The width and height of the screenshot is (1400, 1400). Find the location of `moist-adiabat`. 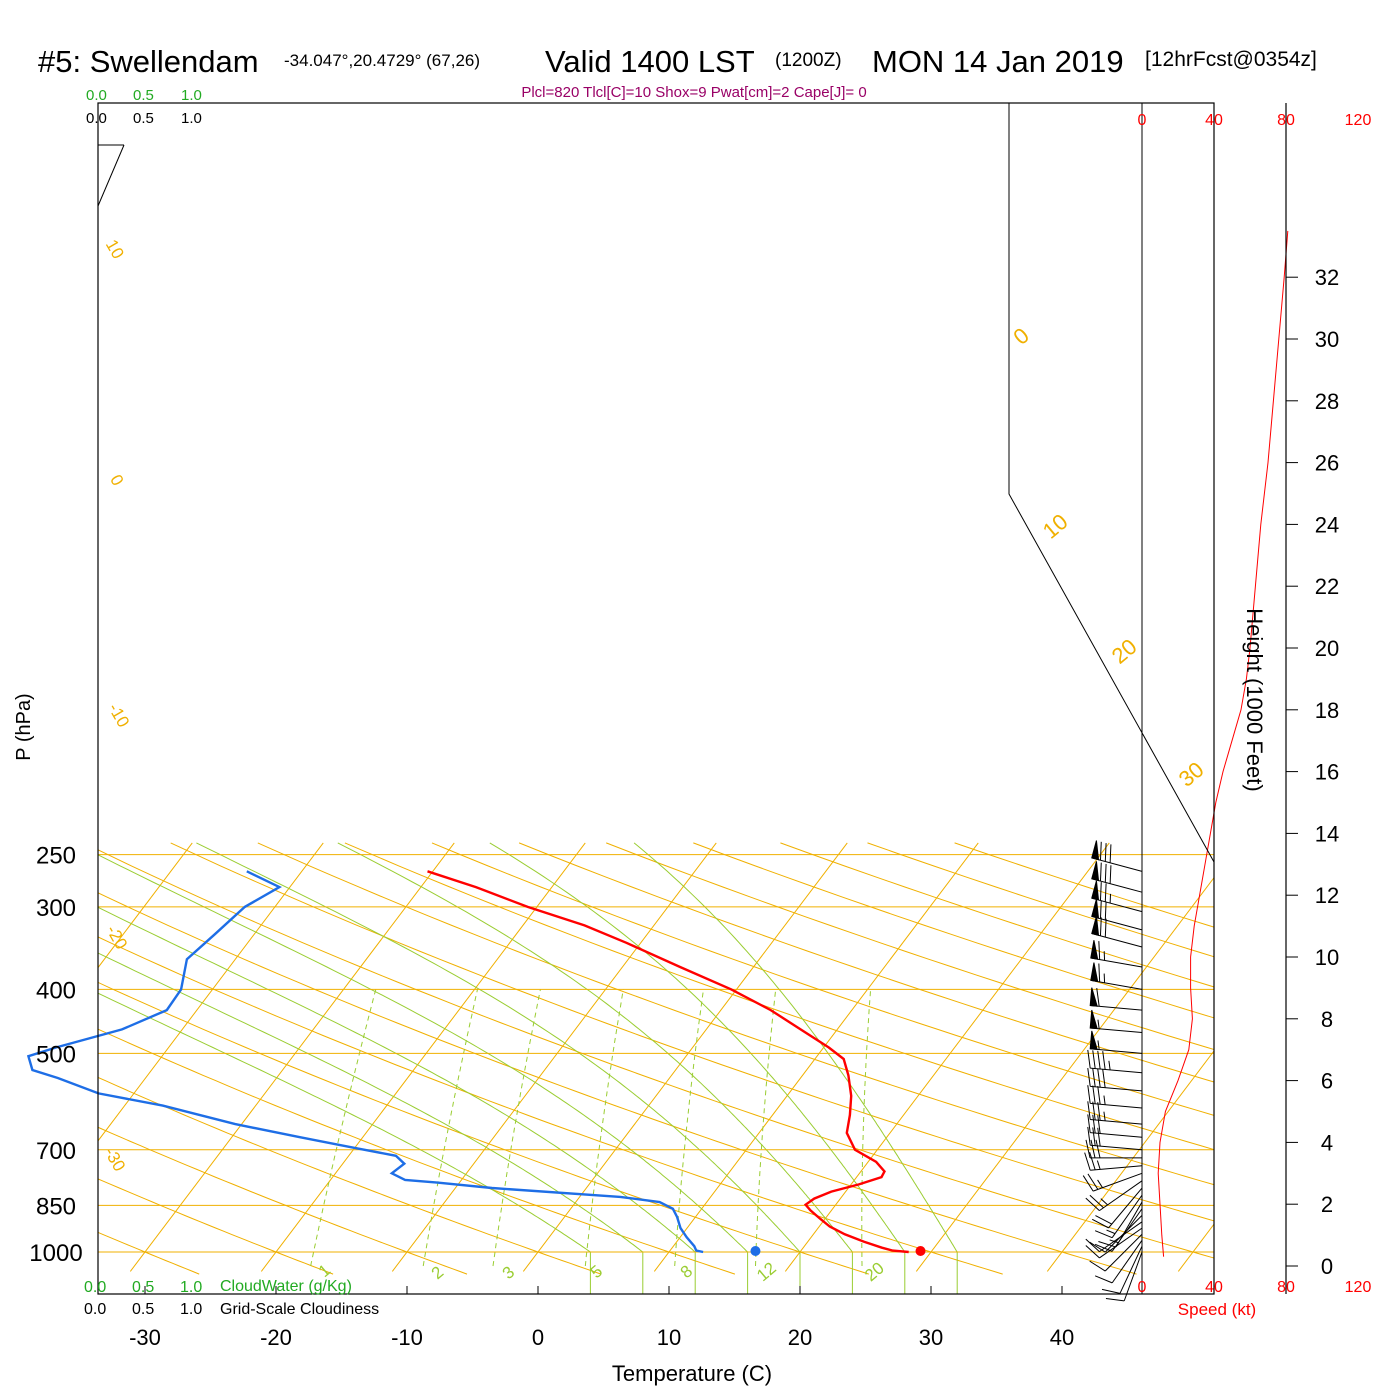

moist-adiabat is located at coordinates (498, 1068).